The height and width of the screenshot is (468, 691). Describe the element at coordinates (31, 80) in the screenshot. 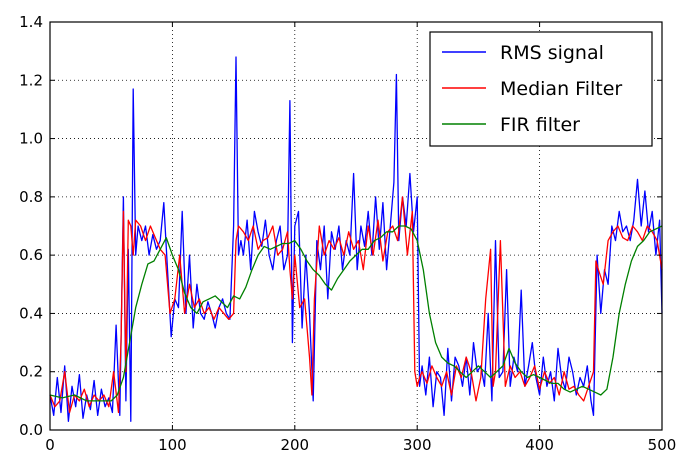

I see `y-tick-label: 1.2` at that location.